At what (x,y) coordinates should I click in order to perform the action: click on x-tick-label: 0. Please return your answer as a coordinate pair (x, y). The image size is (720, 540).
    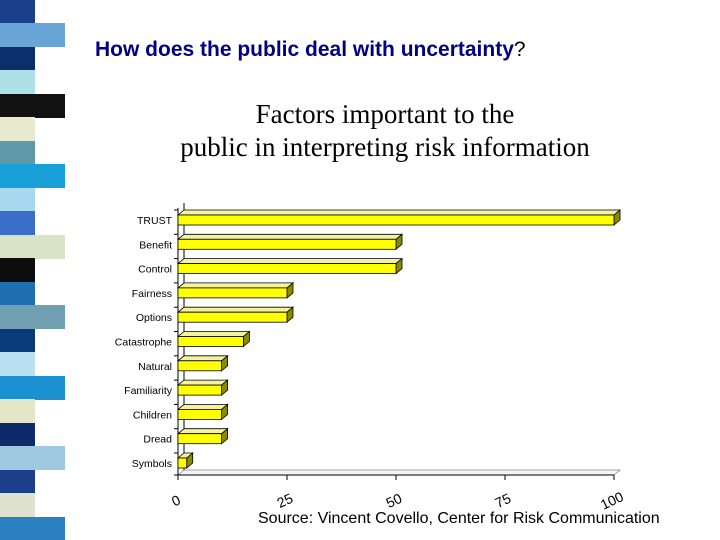
    Looking at the image, I should click on (176, 500).